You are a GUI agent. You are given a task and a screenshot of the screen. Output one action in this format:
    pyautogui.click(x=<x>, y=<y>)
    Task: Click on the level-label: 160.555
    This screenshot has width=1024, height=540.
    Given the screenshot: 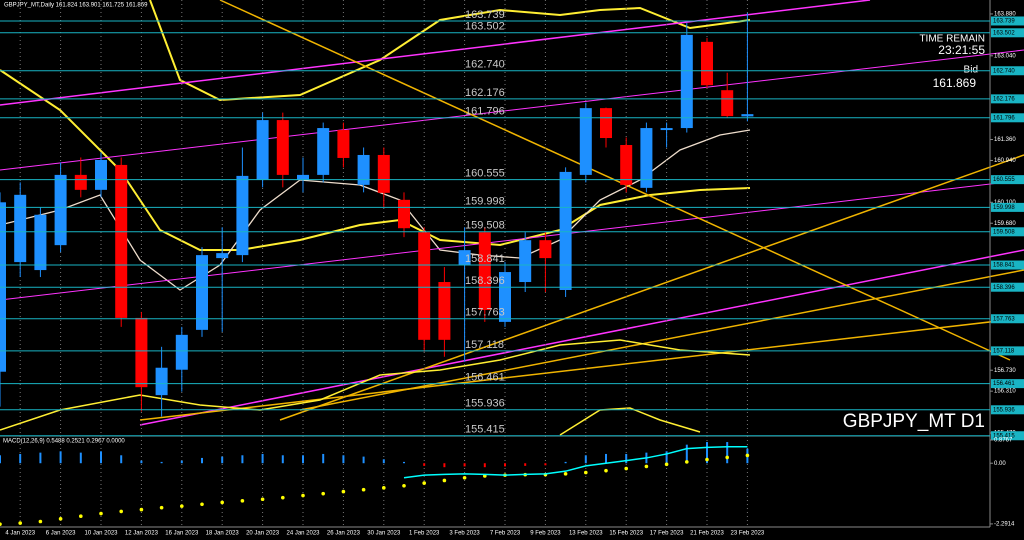 What is the action you would take?
    pyautogui.click(x=485, y=174)
    